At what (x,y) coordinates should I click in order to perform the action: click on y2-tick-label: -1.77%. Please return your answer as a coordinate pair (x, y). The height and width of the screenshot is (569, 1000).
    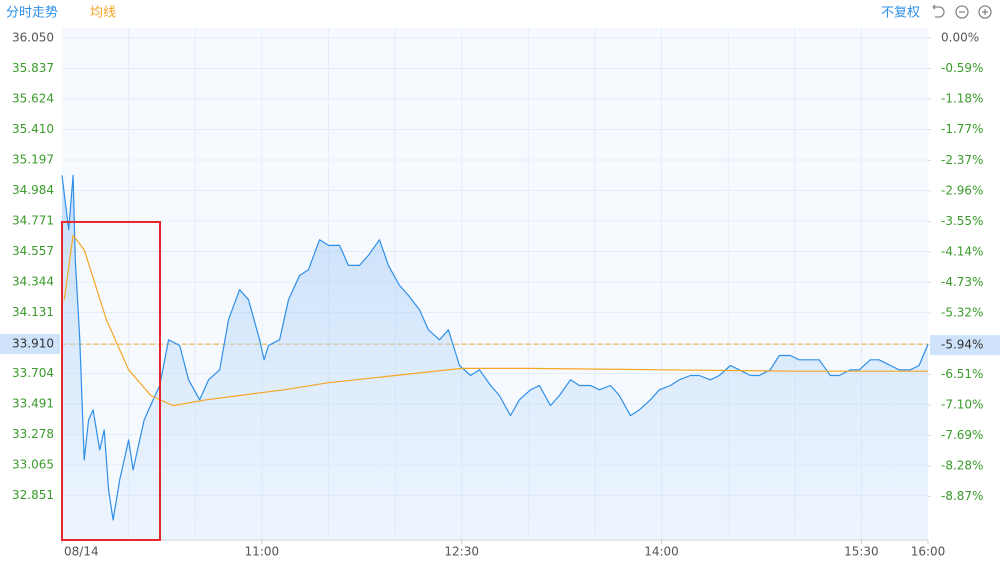
    Looking at the image, I should click on (962, 129).